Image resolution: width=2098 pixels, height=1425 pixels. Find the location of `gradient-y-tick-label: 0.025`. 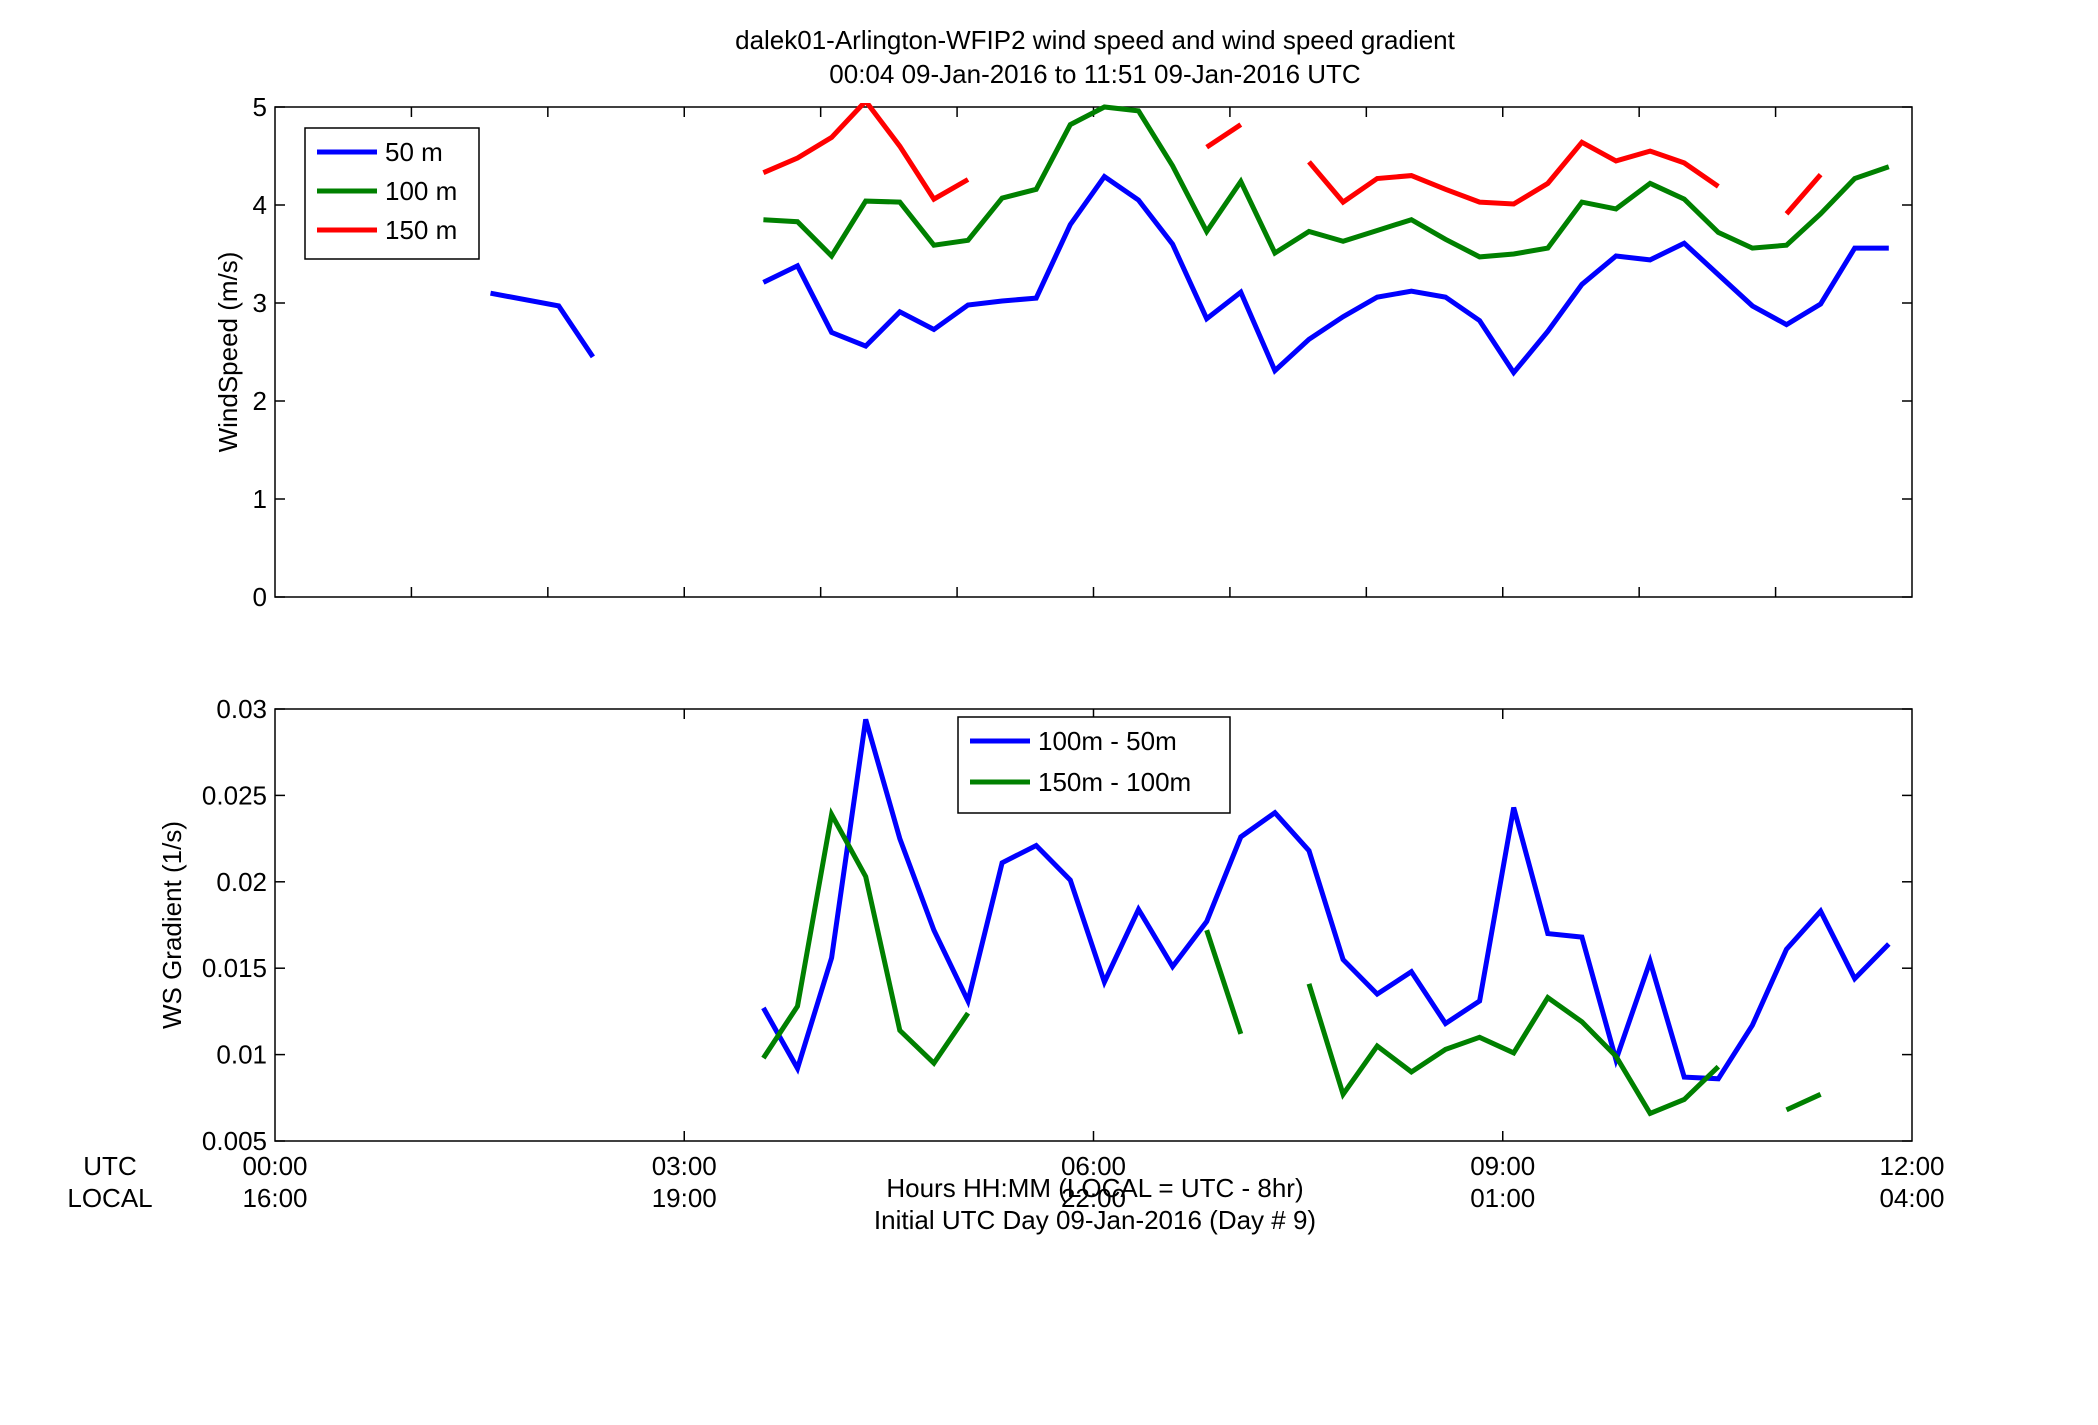

gradient-y-tick-label: 0.025 is located at coordinates (234, 795).